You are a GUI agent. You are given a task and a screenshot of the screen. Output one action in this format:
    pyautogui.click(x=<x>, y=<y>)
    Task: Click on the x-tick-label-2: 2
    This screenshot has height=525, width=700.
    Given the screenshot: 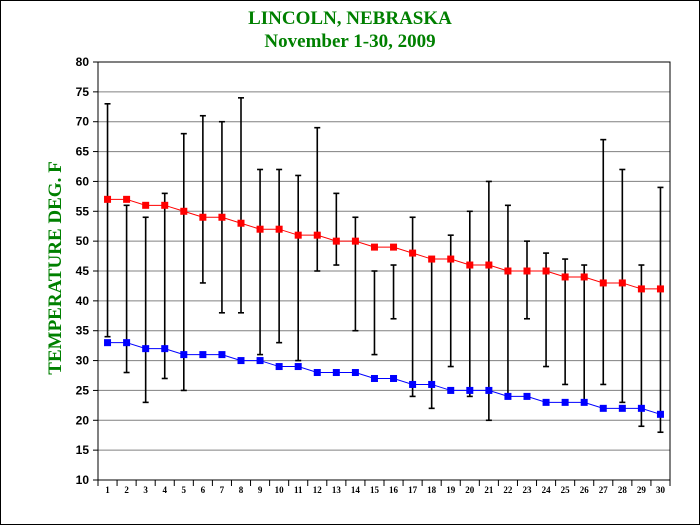 What is the action you would take?
    pyautogui.click(x=126, y=490)
    